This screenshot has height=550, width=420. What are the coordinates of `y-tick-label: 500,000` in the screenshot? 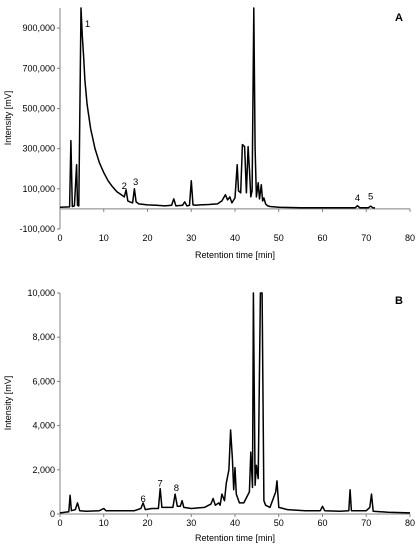 It's located at (38, 108).